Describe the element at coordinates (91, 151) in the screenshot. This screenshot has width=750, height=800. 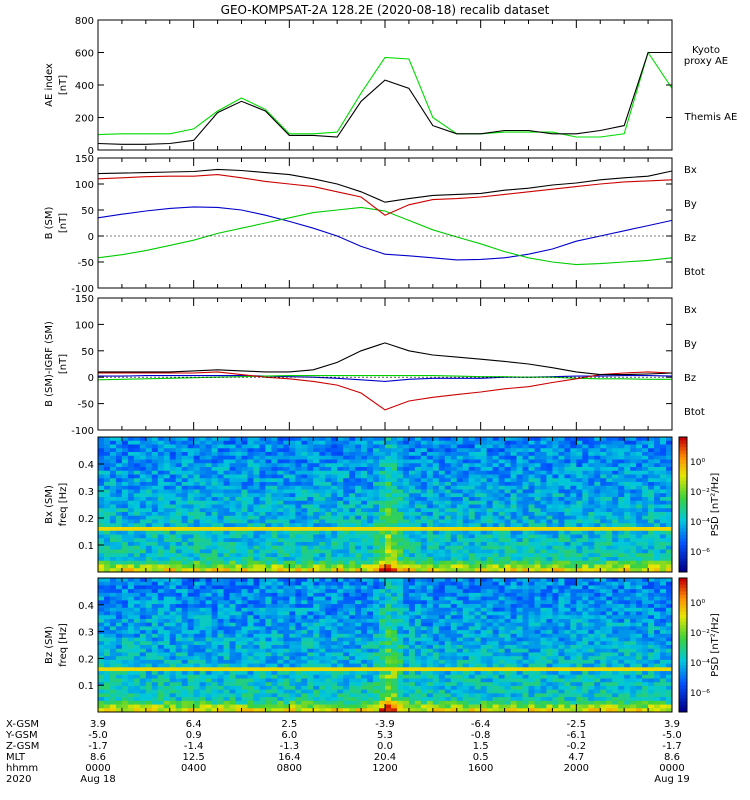
I see `y-tick-label: 0` at that location.